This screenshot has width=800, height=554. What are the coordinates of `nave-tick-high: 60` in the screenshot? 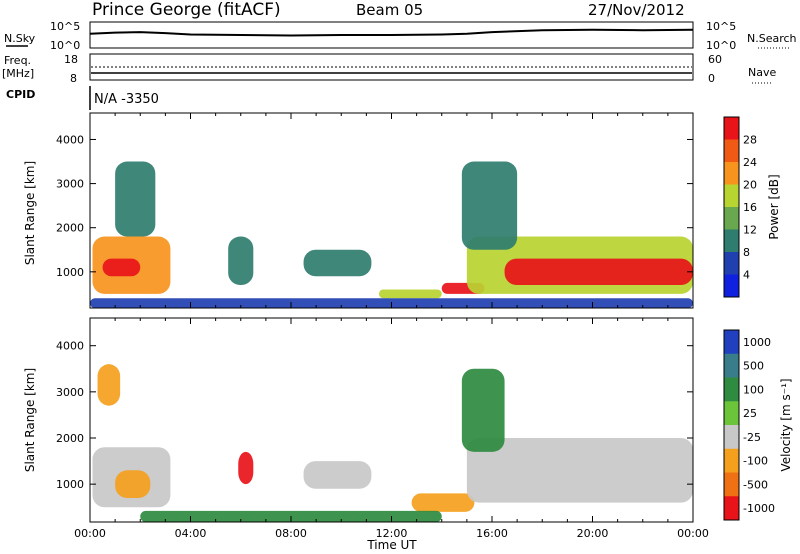 It's located at (715, 59).